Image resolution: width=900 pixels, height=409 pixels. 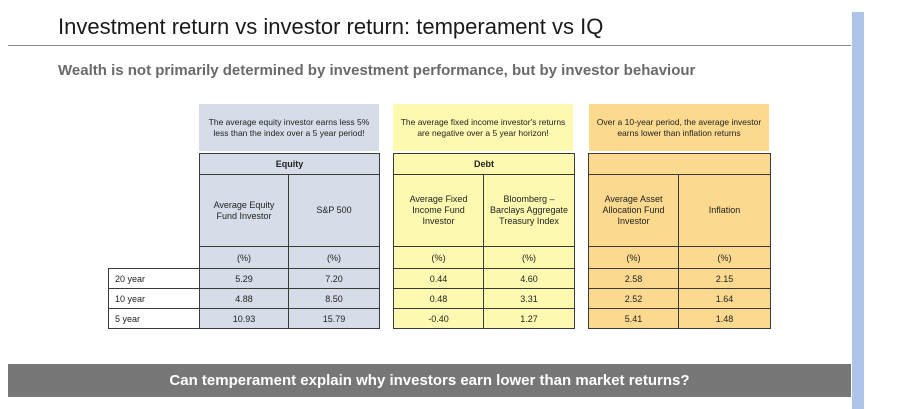 I want to click on column-header: Average Fixed Income Fund Investor, so click(x=439, y=210).